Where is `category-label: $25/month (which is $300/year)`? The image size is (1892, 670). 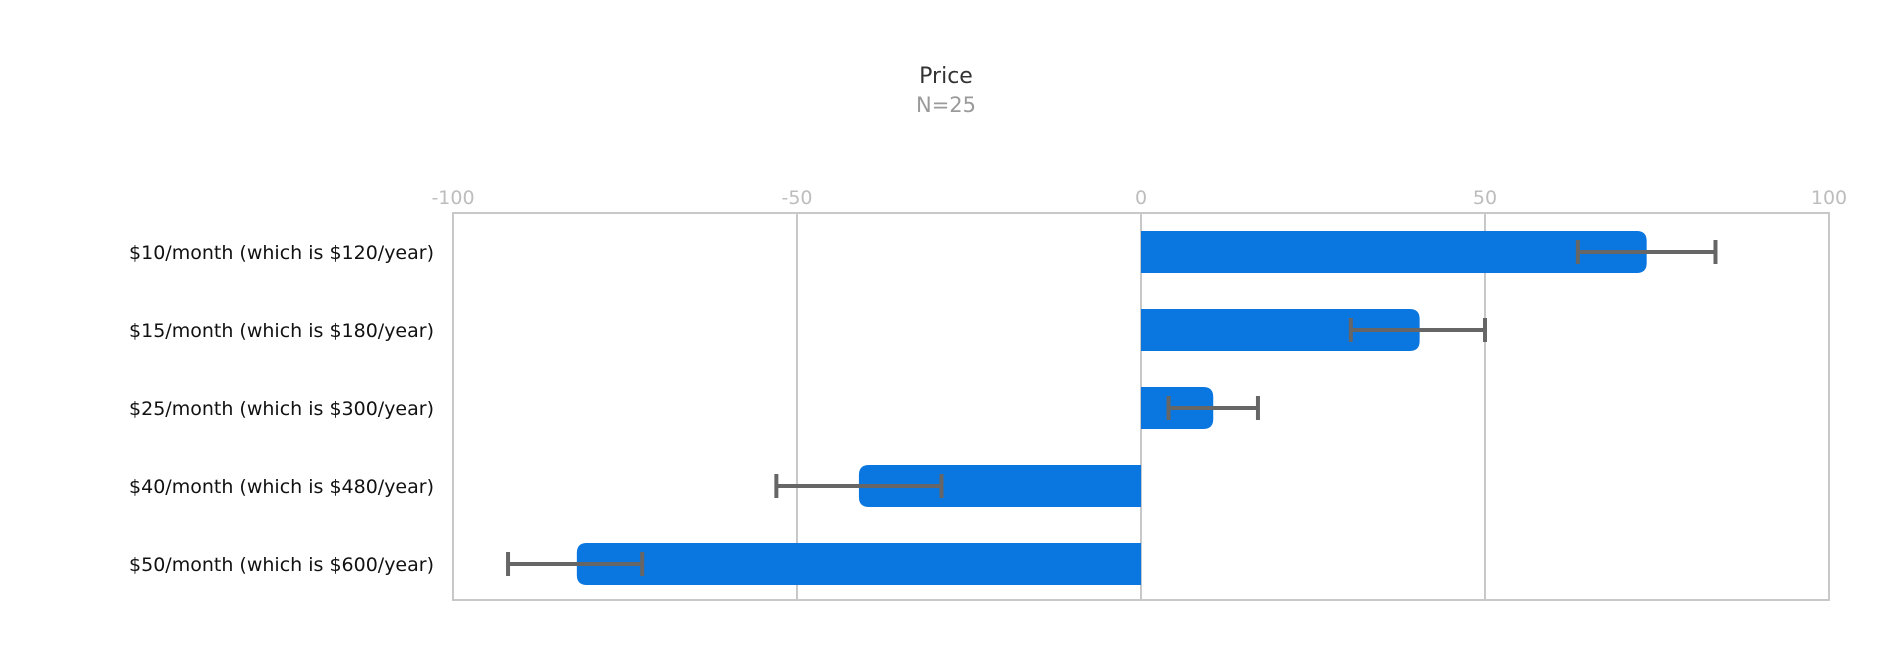
category-label: $25/month (which is $300/year) is located at coordinates (281, 409).